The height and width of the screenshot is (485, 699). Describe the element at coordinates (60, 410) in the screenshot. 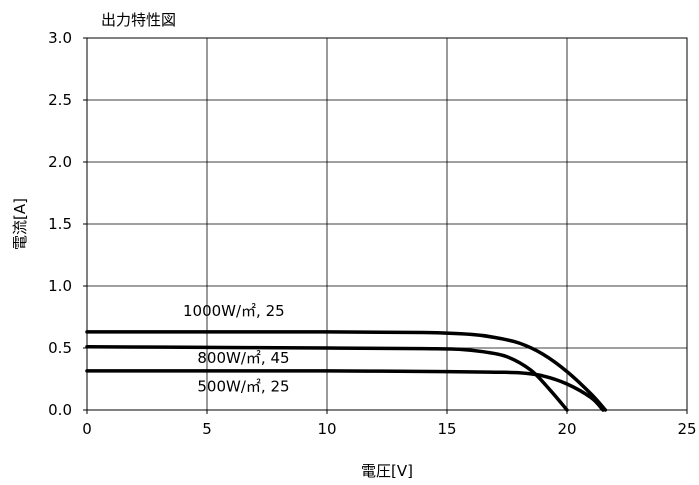

I see `y-tick-label: 0.0` at that location.